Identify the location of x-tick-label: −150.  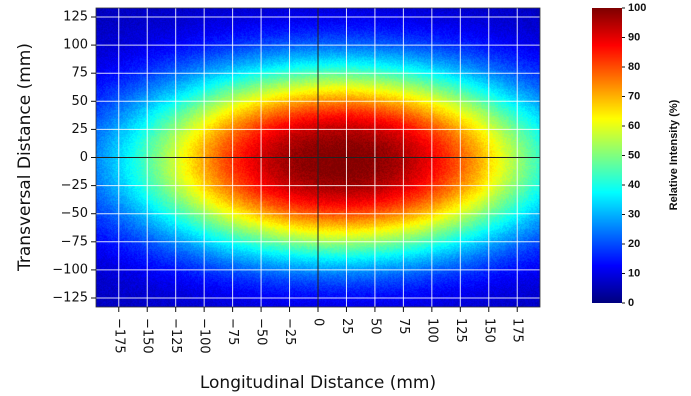
(147, 336).